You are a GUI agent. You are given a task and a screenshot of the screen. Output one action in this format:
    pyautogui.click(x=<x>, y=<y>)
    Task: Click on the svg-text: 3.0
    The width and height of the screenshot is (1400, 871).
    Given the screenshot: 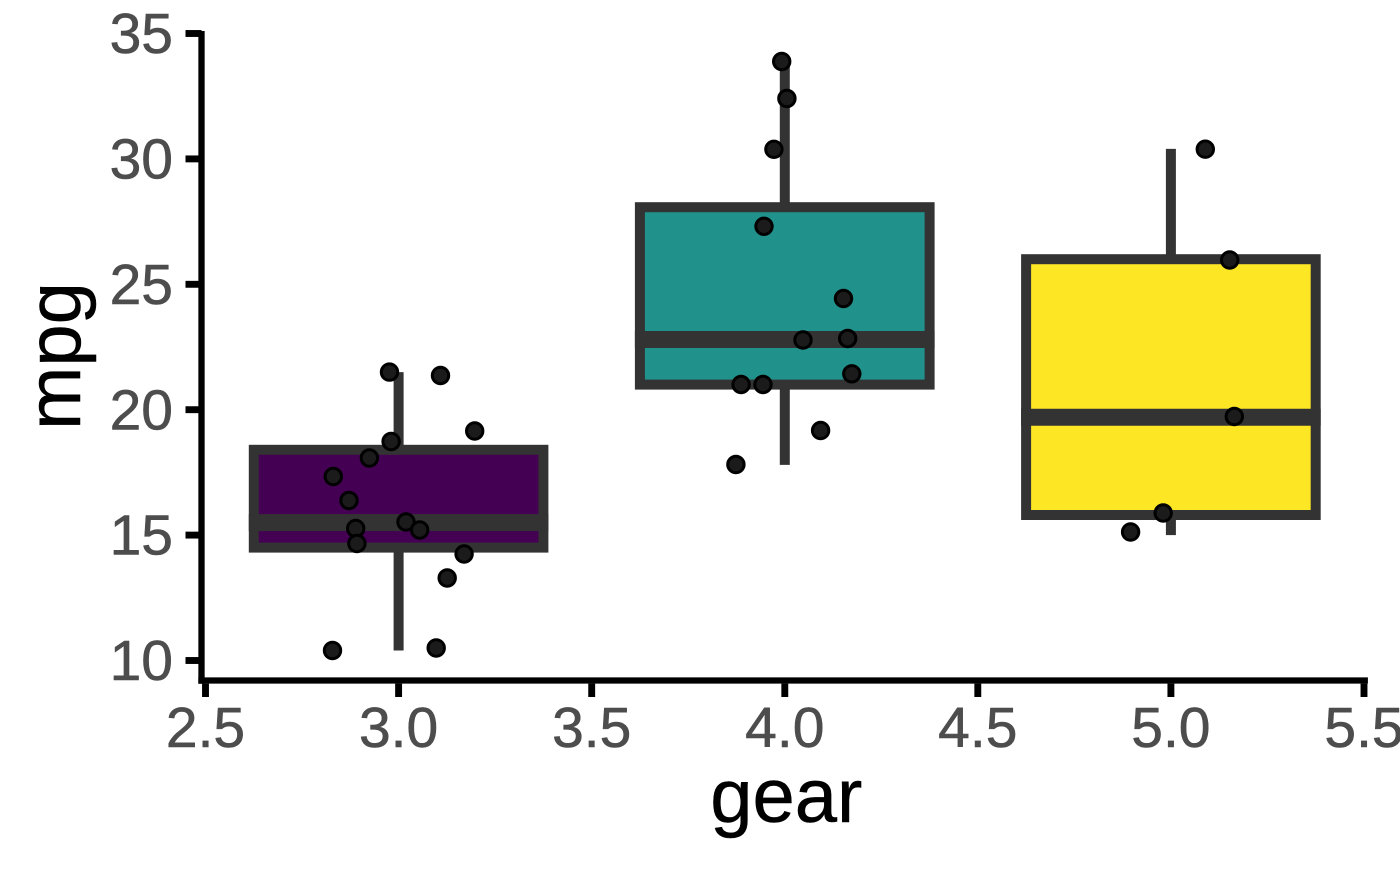 What is the action you would take?
    pyautogui.click(x=398, y=728)
    